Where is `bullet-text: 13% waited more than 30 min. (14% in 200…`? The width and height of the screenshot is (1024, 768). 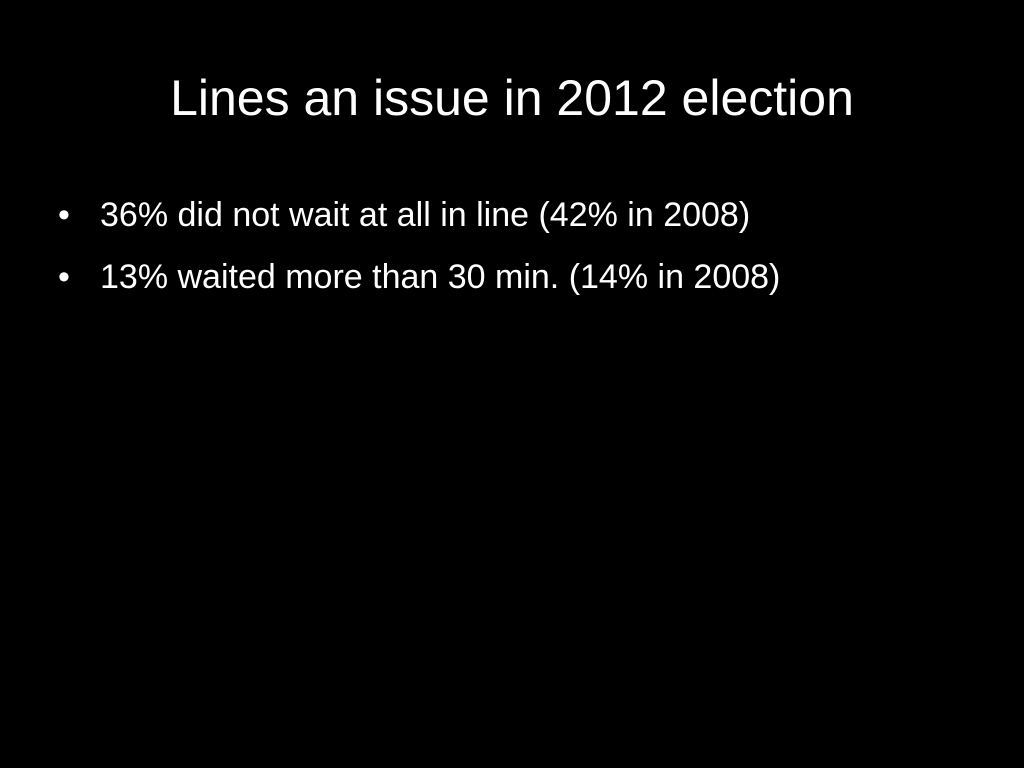 bullet-text: 13% waited more than 30 min. (14% in 200… is located at coordinates (440, 277).